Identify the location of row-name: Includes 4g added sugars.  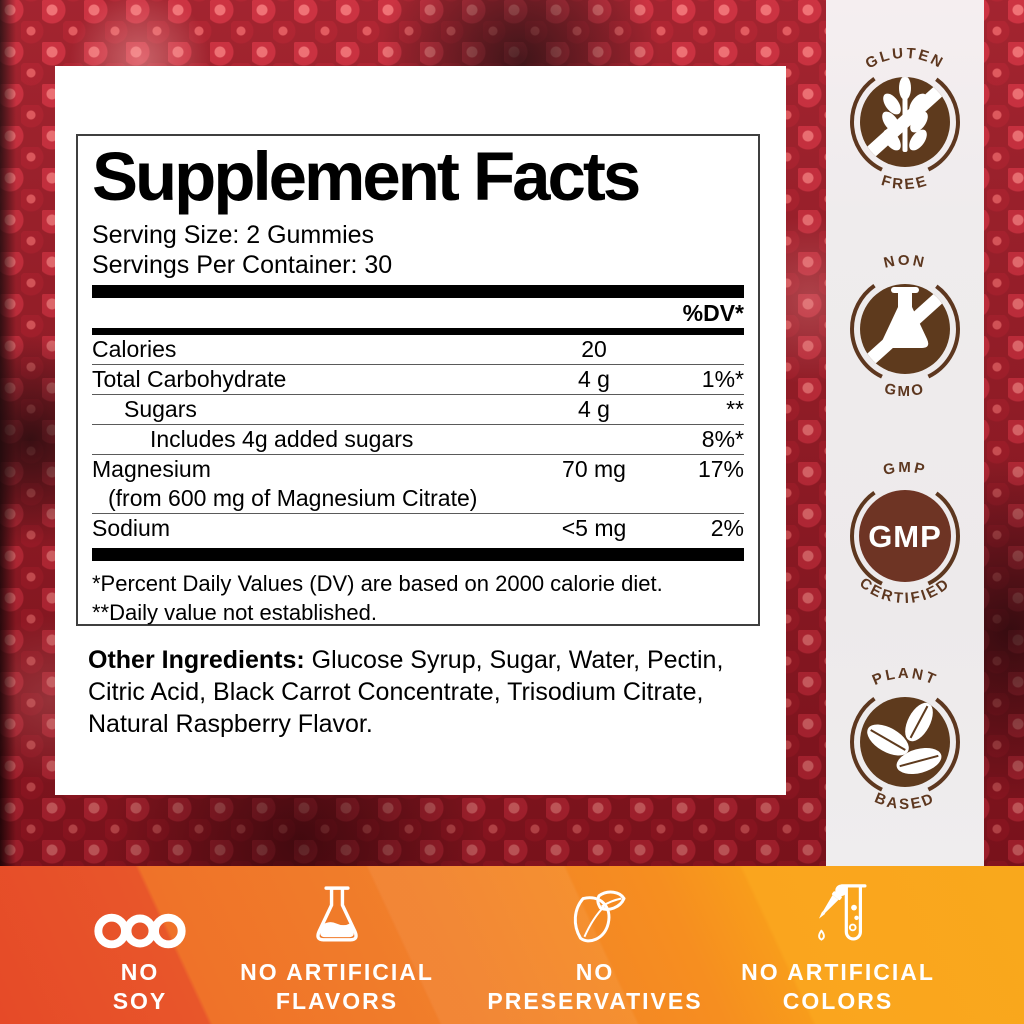
(282, 439).